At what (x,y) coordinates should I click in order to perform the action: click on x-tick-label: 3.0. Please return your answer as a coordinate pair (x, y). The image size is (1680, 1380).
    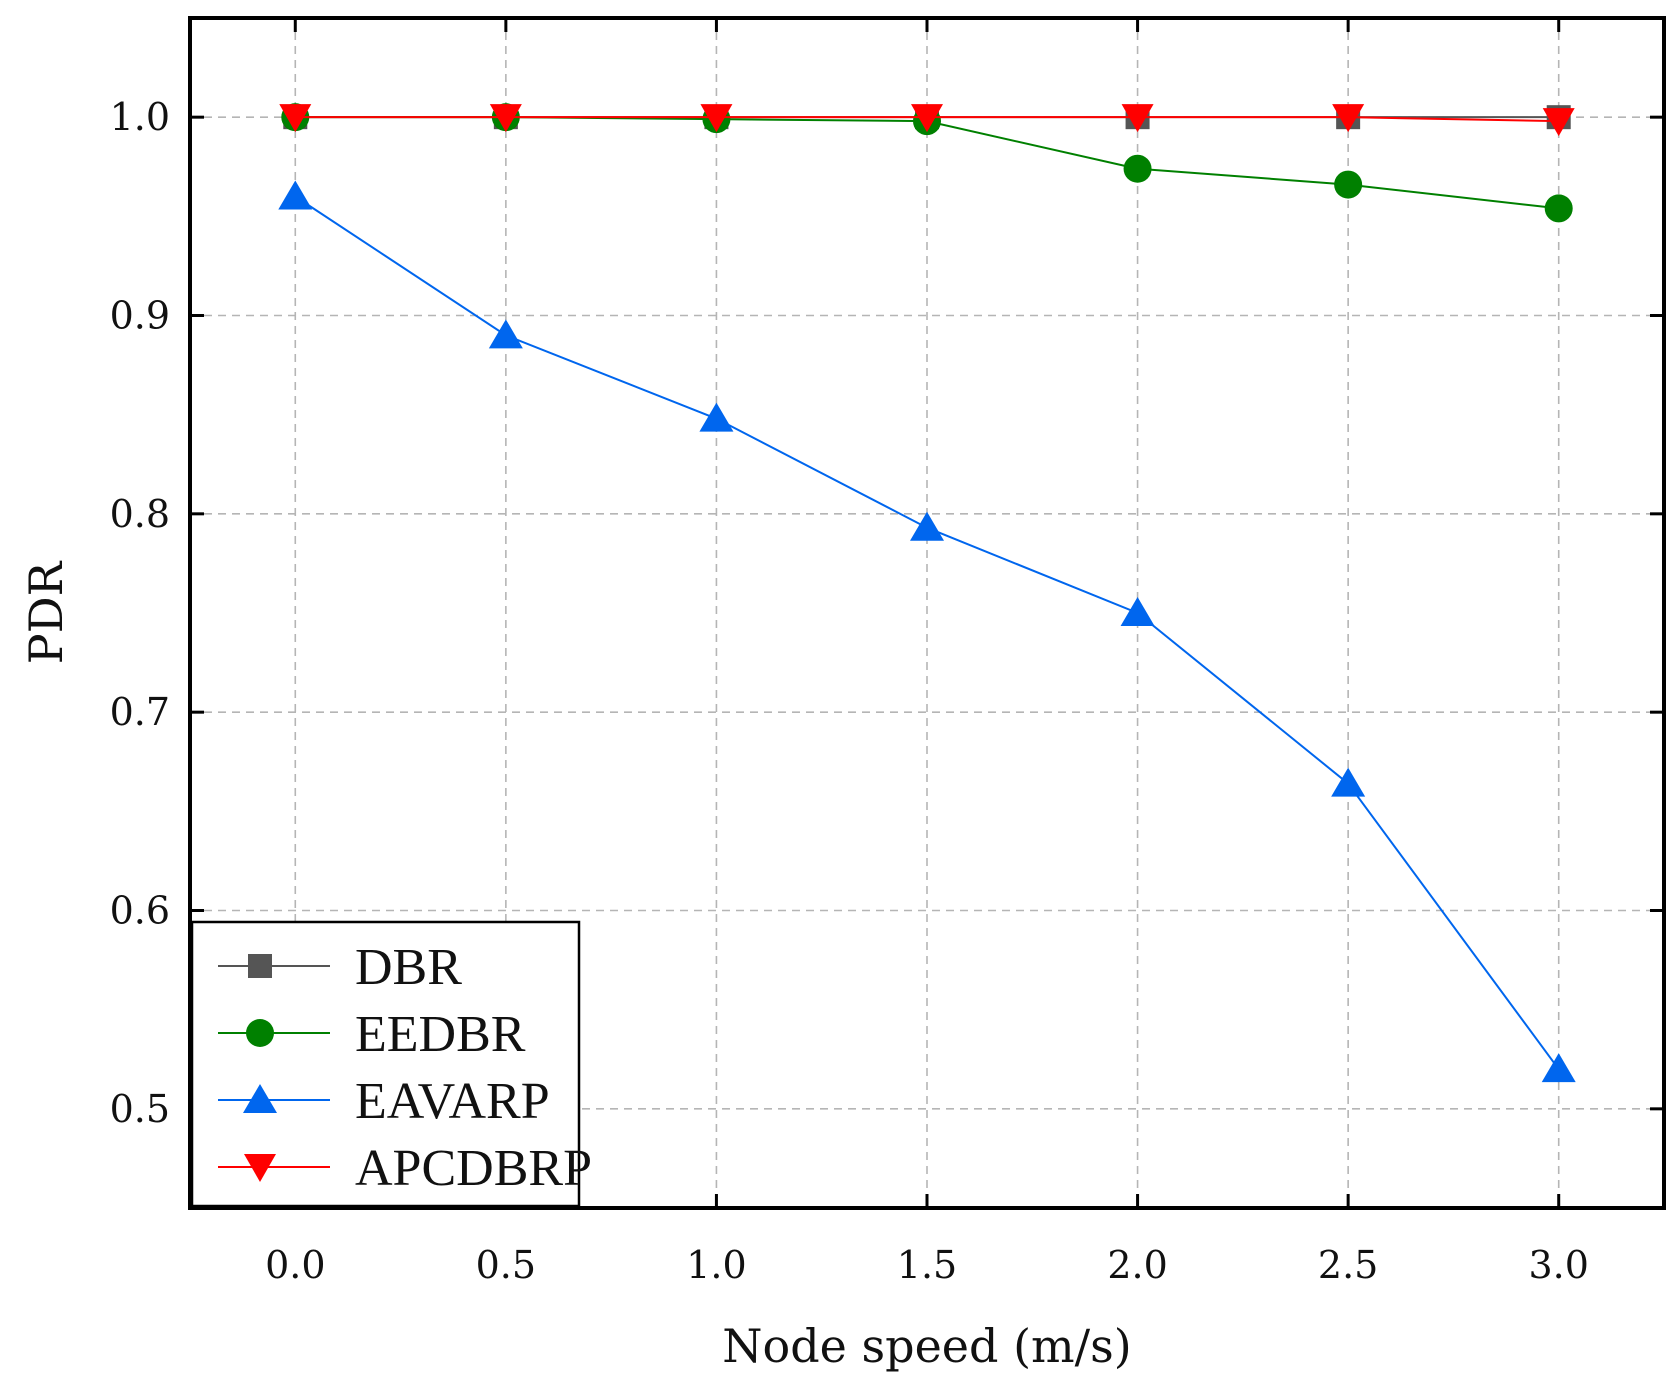
    Looking at the image, I should click on (1558, 1265).